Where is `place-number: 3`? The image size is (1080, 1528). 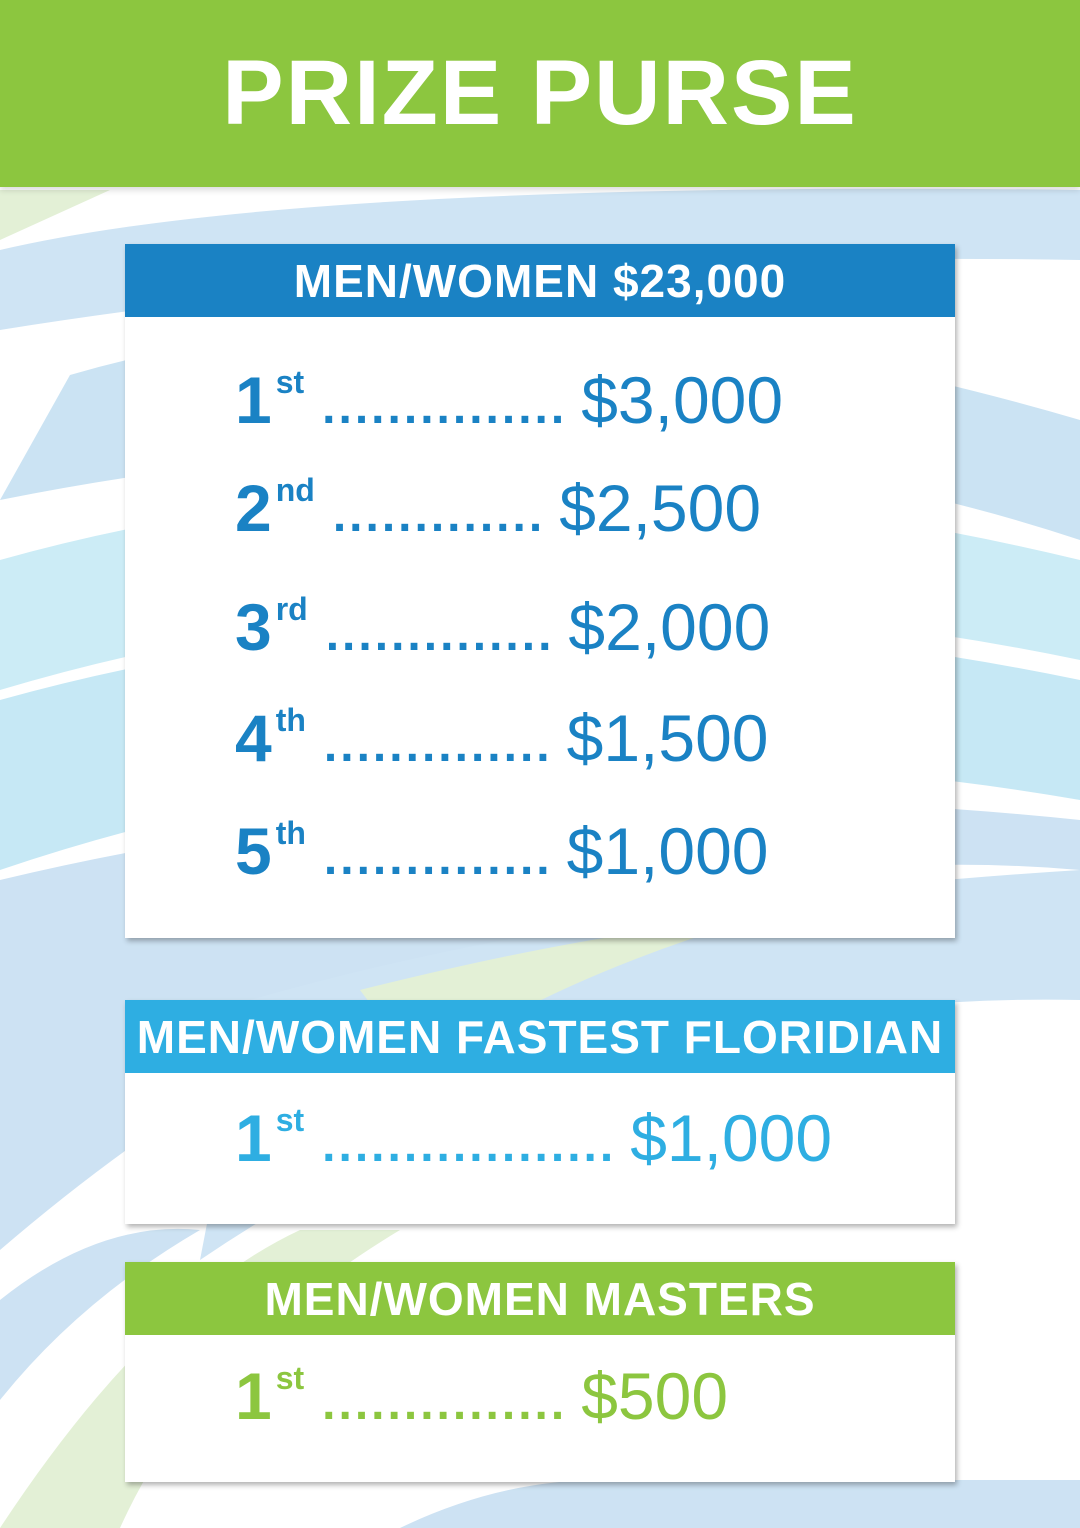
place-number: 3 is located at coordinates (253, 627).